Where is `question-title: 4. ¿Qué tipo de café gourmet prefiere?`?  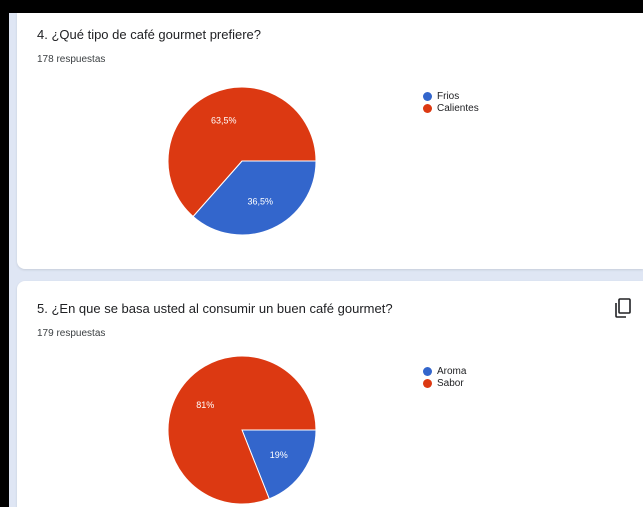
question-title: 4. ¿Qué tipo de café gourmet prefiere? is located at coordinates (149, 34).